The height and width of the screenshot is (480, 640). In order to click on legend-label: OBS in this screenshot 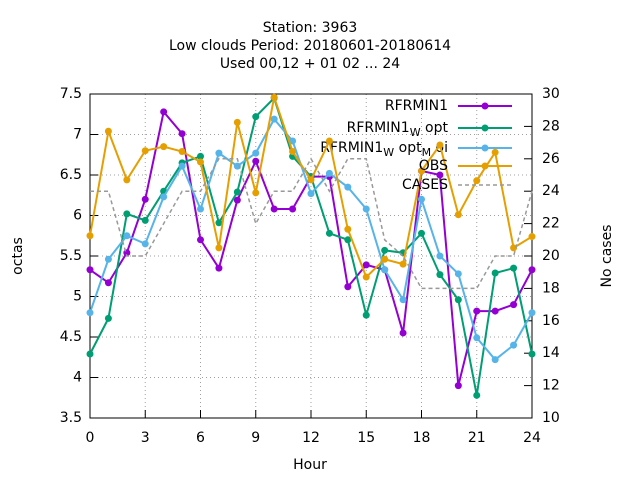, I will do `click(433, 166)`.